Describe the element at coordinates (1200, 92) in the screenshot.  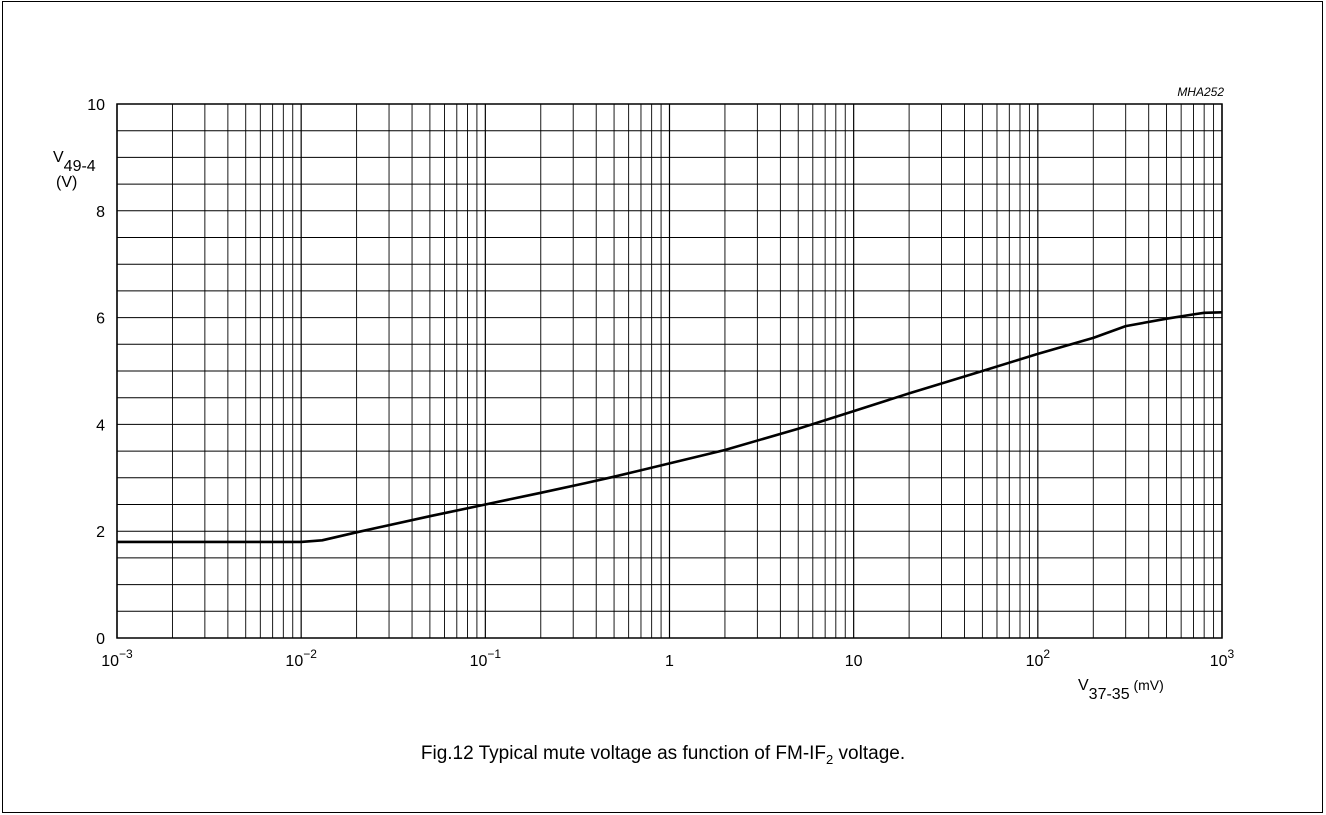
I see `drawing-code: MHA252` at that location.